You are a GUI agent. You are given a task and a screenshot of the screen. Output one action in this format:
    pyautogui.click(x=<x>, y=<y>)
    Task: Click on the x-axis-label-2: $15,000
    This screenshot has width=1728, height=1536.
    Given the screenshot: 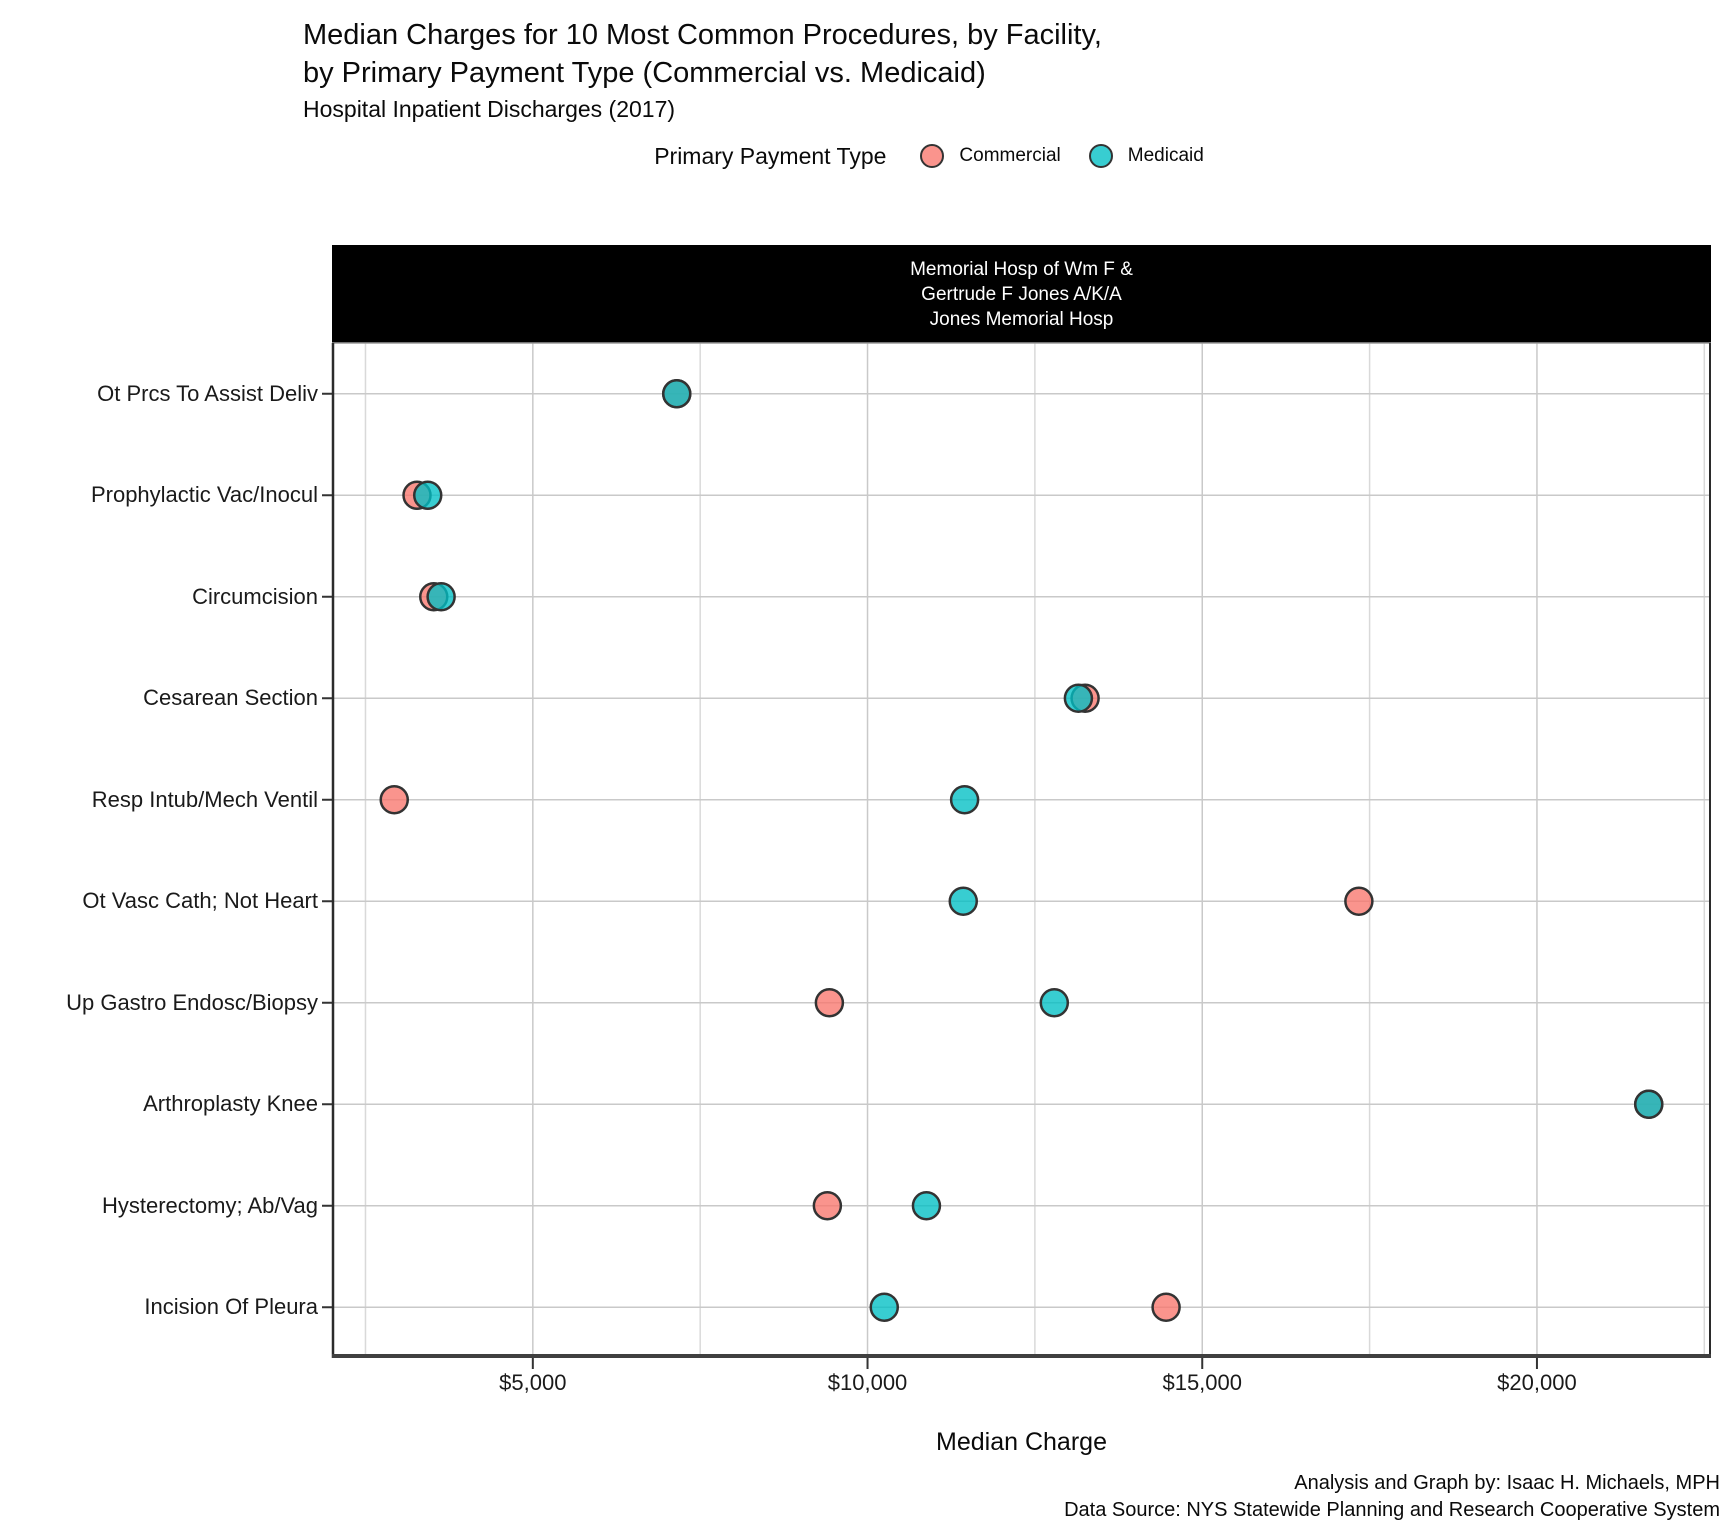 What is the action you would take?
    pyautogui.click(x=1202, y=1382)
    